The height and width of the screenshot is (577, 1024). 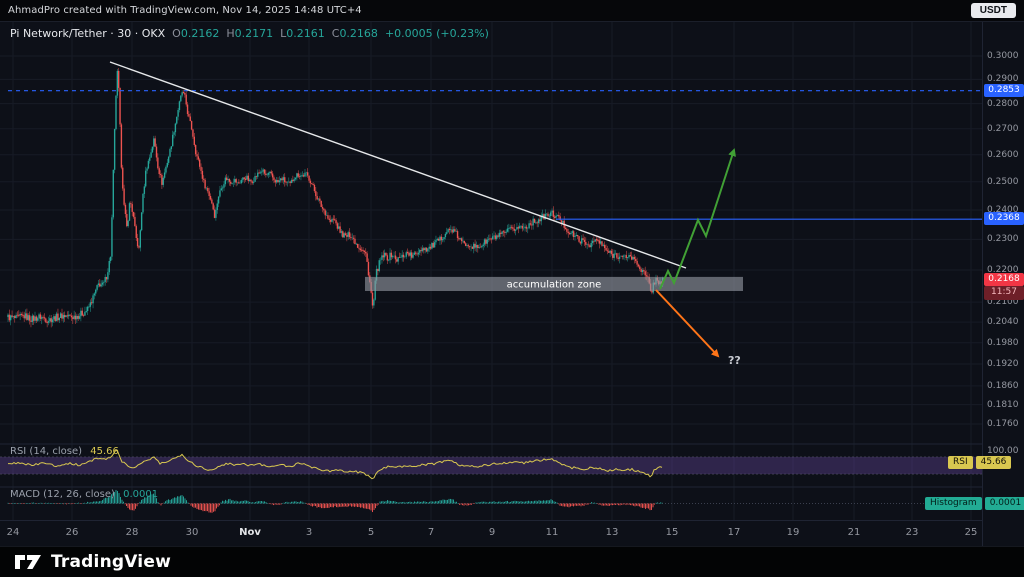 I want to click on high-label: H, so click(x=230, y=33).